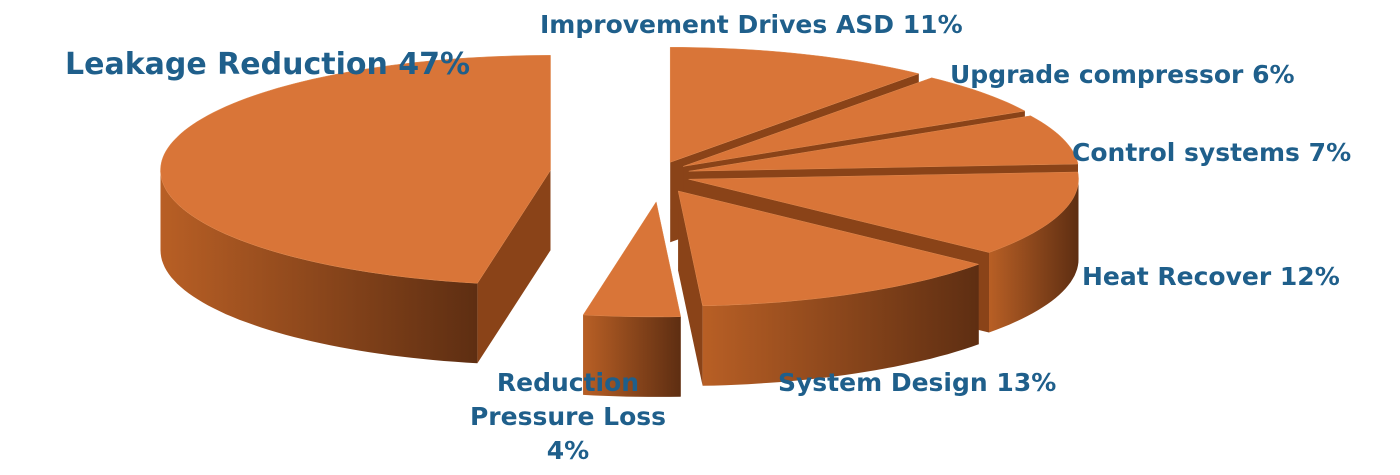 Image resolution: width=1400 pixels, height=475 pixels. I want to click on slice-label: Leakage Reduction 47%, so click(267, 65).